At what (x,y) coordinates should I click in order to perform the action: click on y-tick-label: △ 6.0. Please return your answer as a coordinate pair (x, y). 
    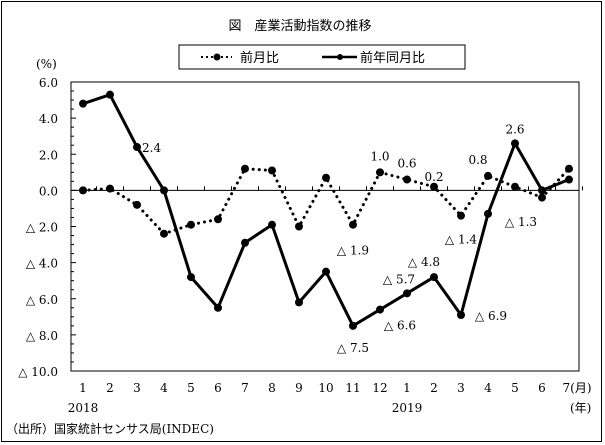
    Looking at the image, I should click on (42, 300).